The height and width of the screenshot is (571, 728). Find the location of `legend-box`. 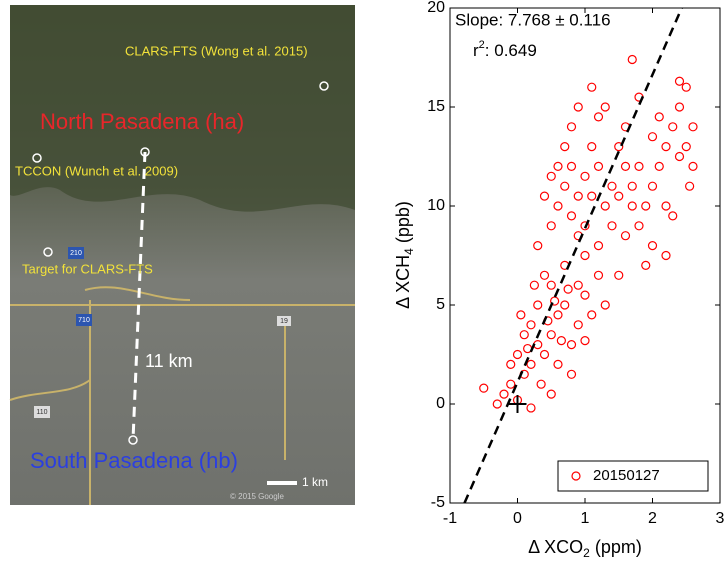

legend-box is located at coordinates (633, 476).